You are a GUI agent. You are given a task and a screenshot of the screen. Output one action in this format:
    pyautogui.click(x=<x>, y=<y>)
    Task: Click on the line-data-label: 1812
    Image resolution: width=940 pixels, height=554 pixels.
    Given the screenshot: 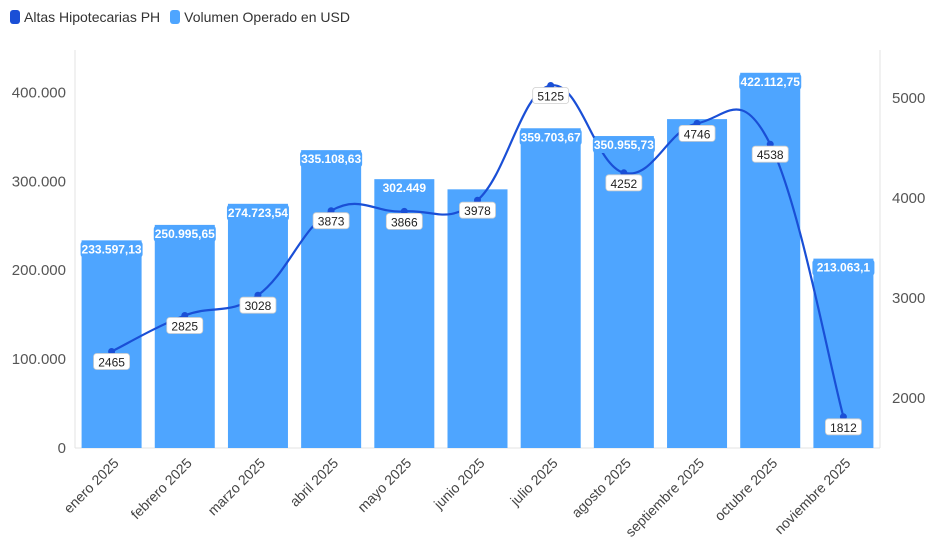 What is the action you would take?
    pyautogui.click(x=843, y=428)
    